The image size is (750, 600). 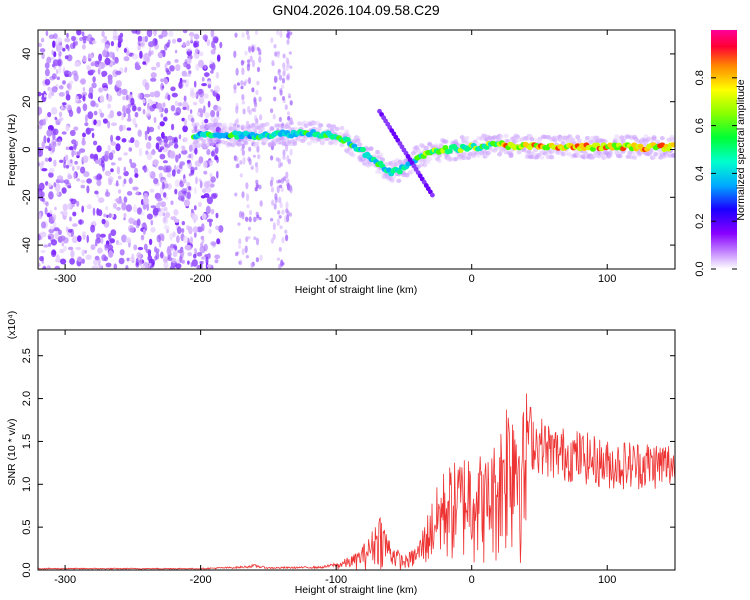 I want to click on spectrogram-signal-cell, so click(x=347, y=140).